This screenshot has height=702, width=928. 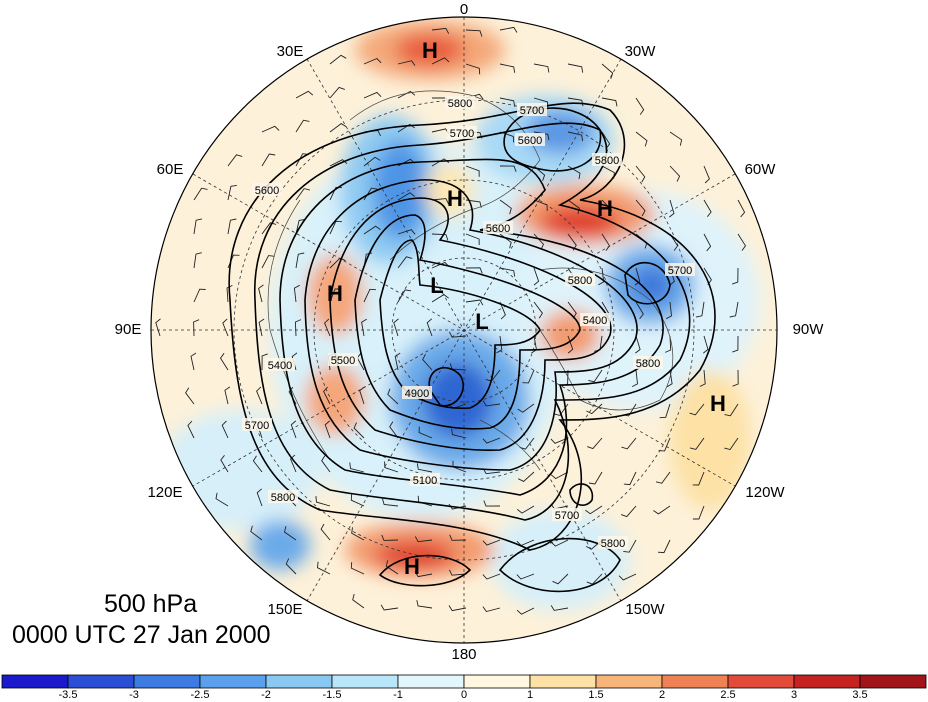 I want to click on contour-label-6: 5700, so click(x=680, y=270).